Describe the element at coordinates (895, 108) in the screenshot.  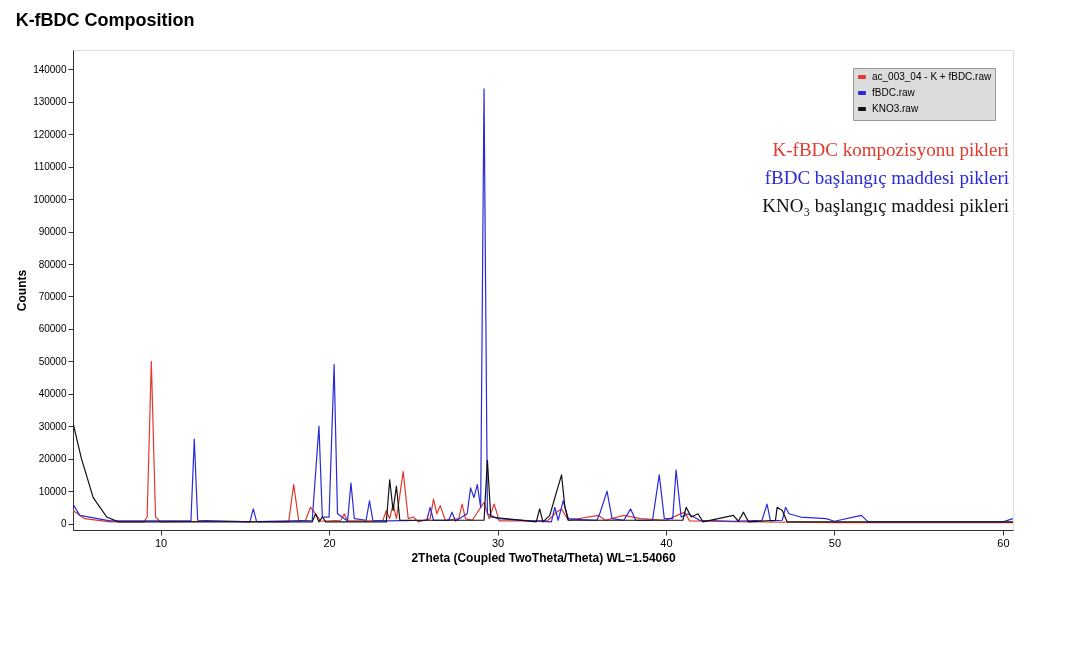
I see `legend-label: KNO3.raw` at that location.